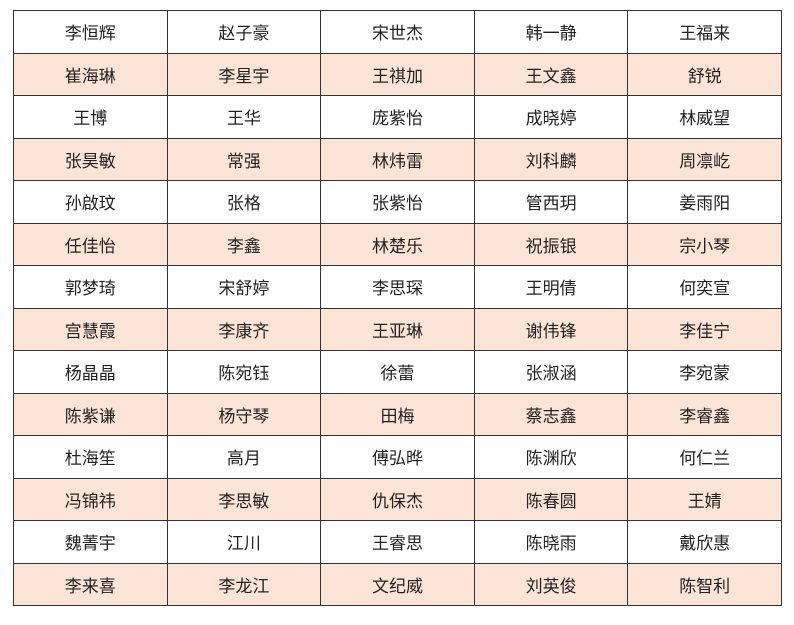 The height and width of the screenshot is (625, 794). I want to click on name-cell: 林威望, so click(704, 117).